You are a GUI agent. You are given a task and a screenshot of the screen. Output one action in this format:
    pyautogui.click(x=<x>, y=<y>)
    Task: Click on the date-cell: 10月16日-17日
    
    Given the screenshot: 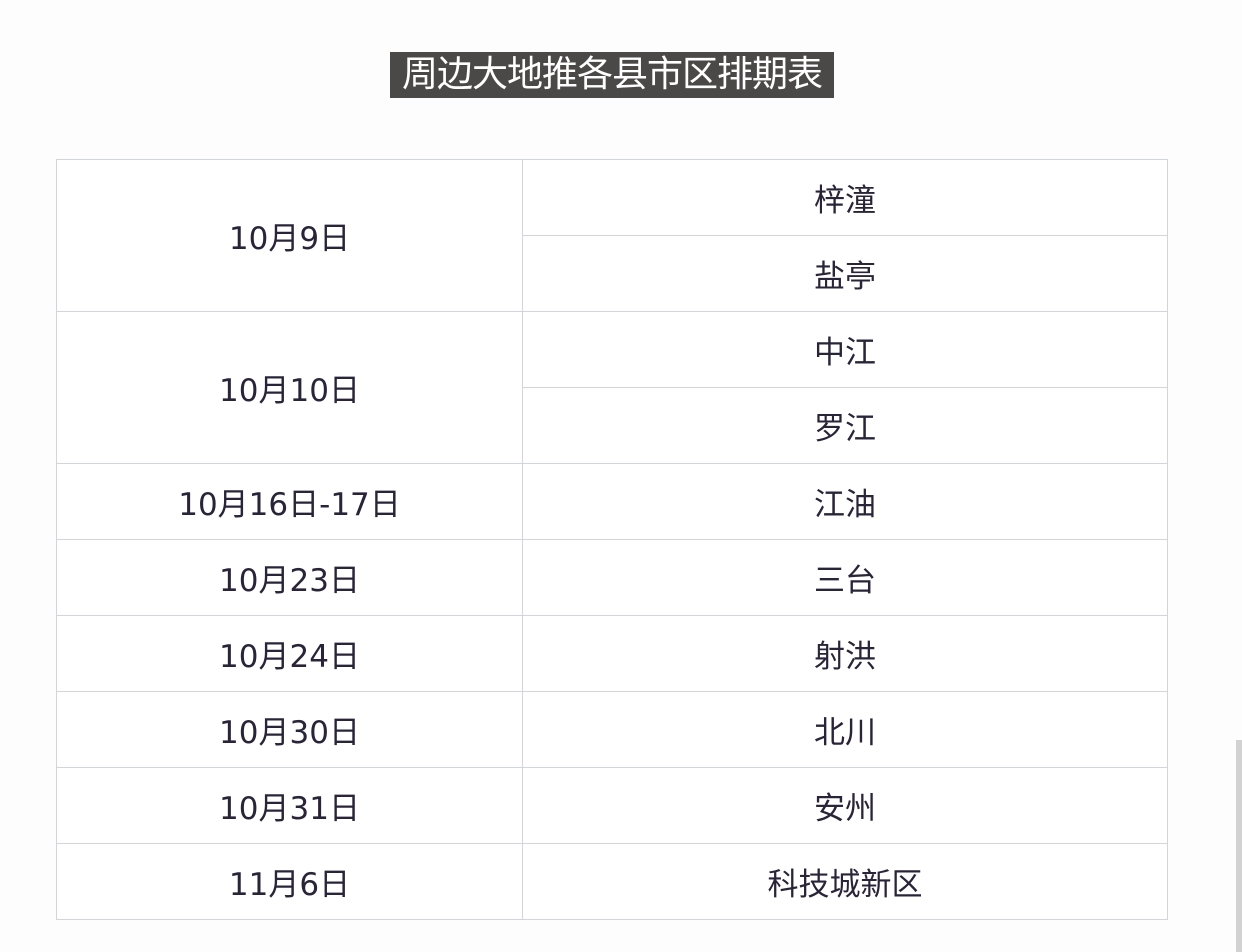 What is the action you would take?
    pyautogui.click(x=289, y=501)
    